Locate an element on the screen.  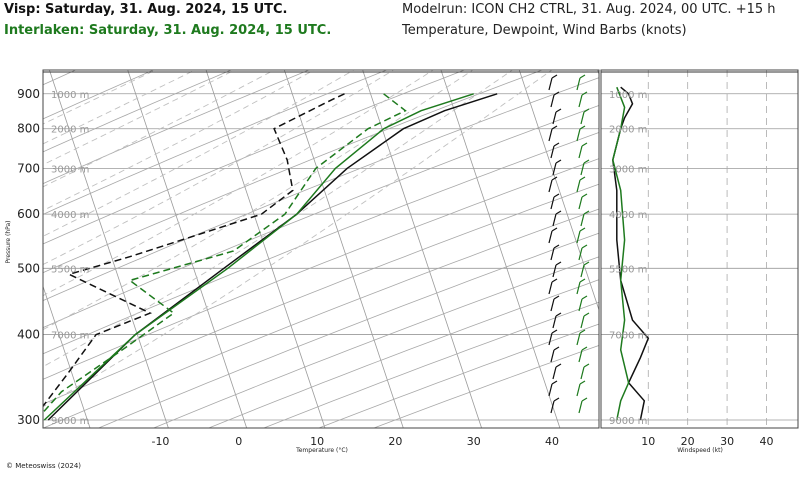
temperature-tick-label: 20 is located at coordinates (395, 441).